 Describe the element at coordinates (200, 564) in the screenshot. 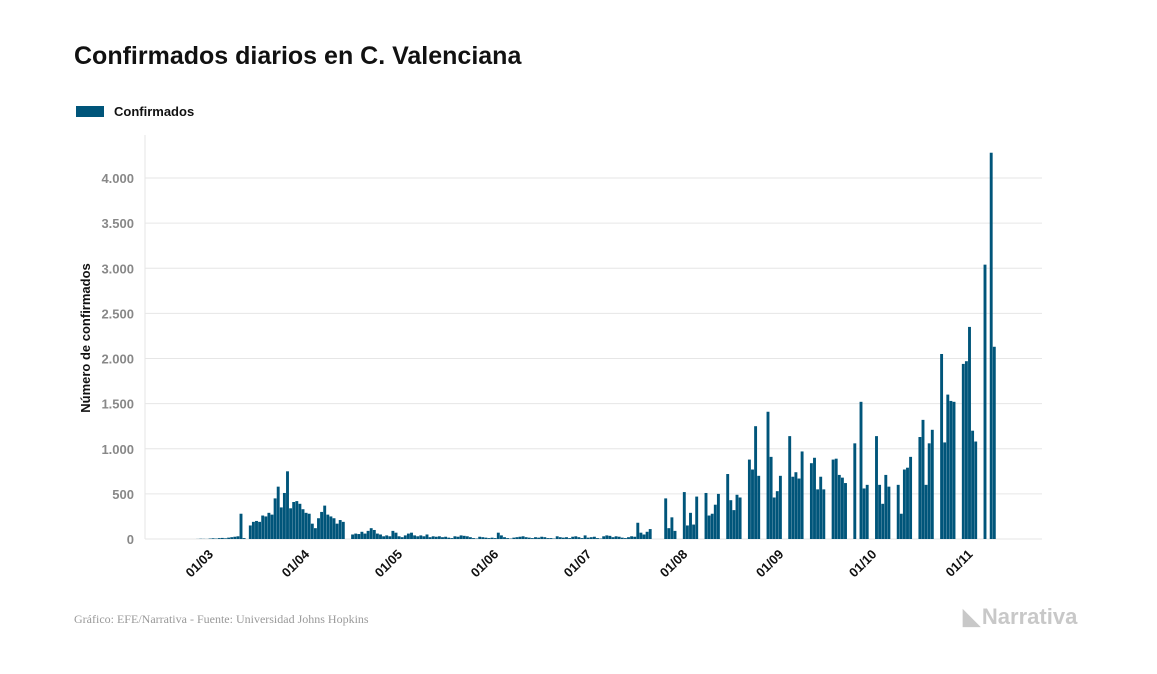

I see `x-tick-label: 01/03` at that location.